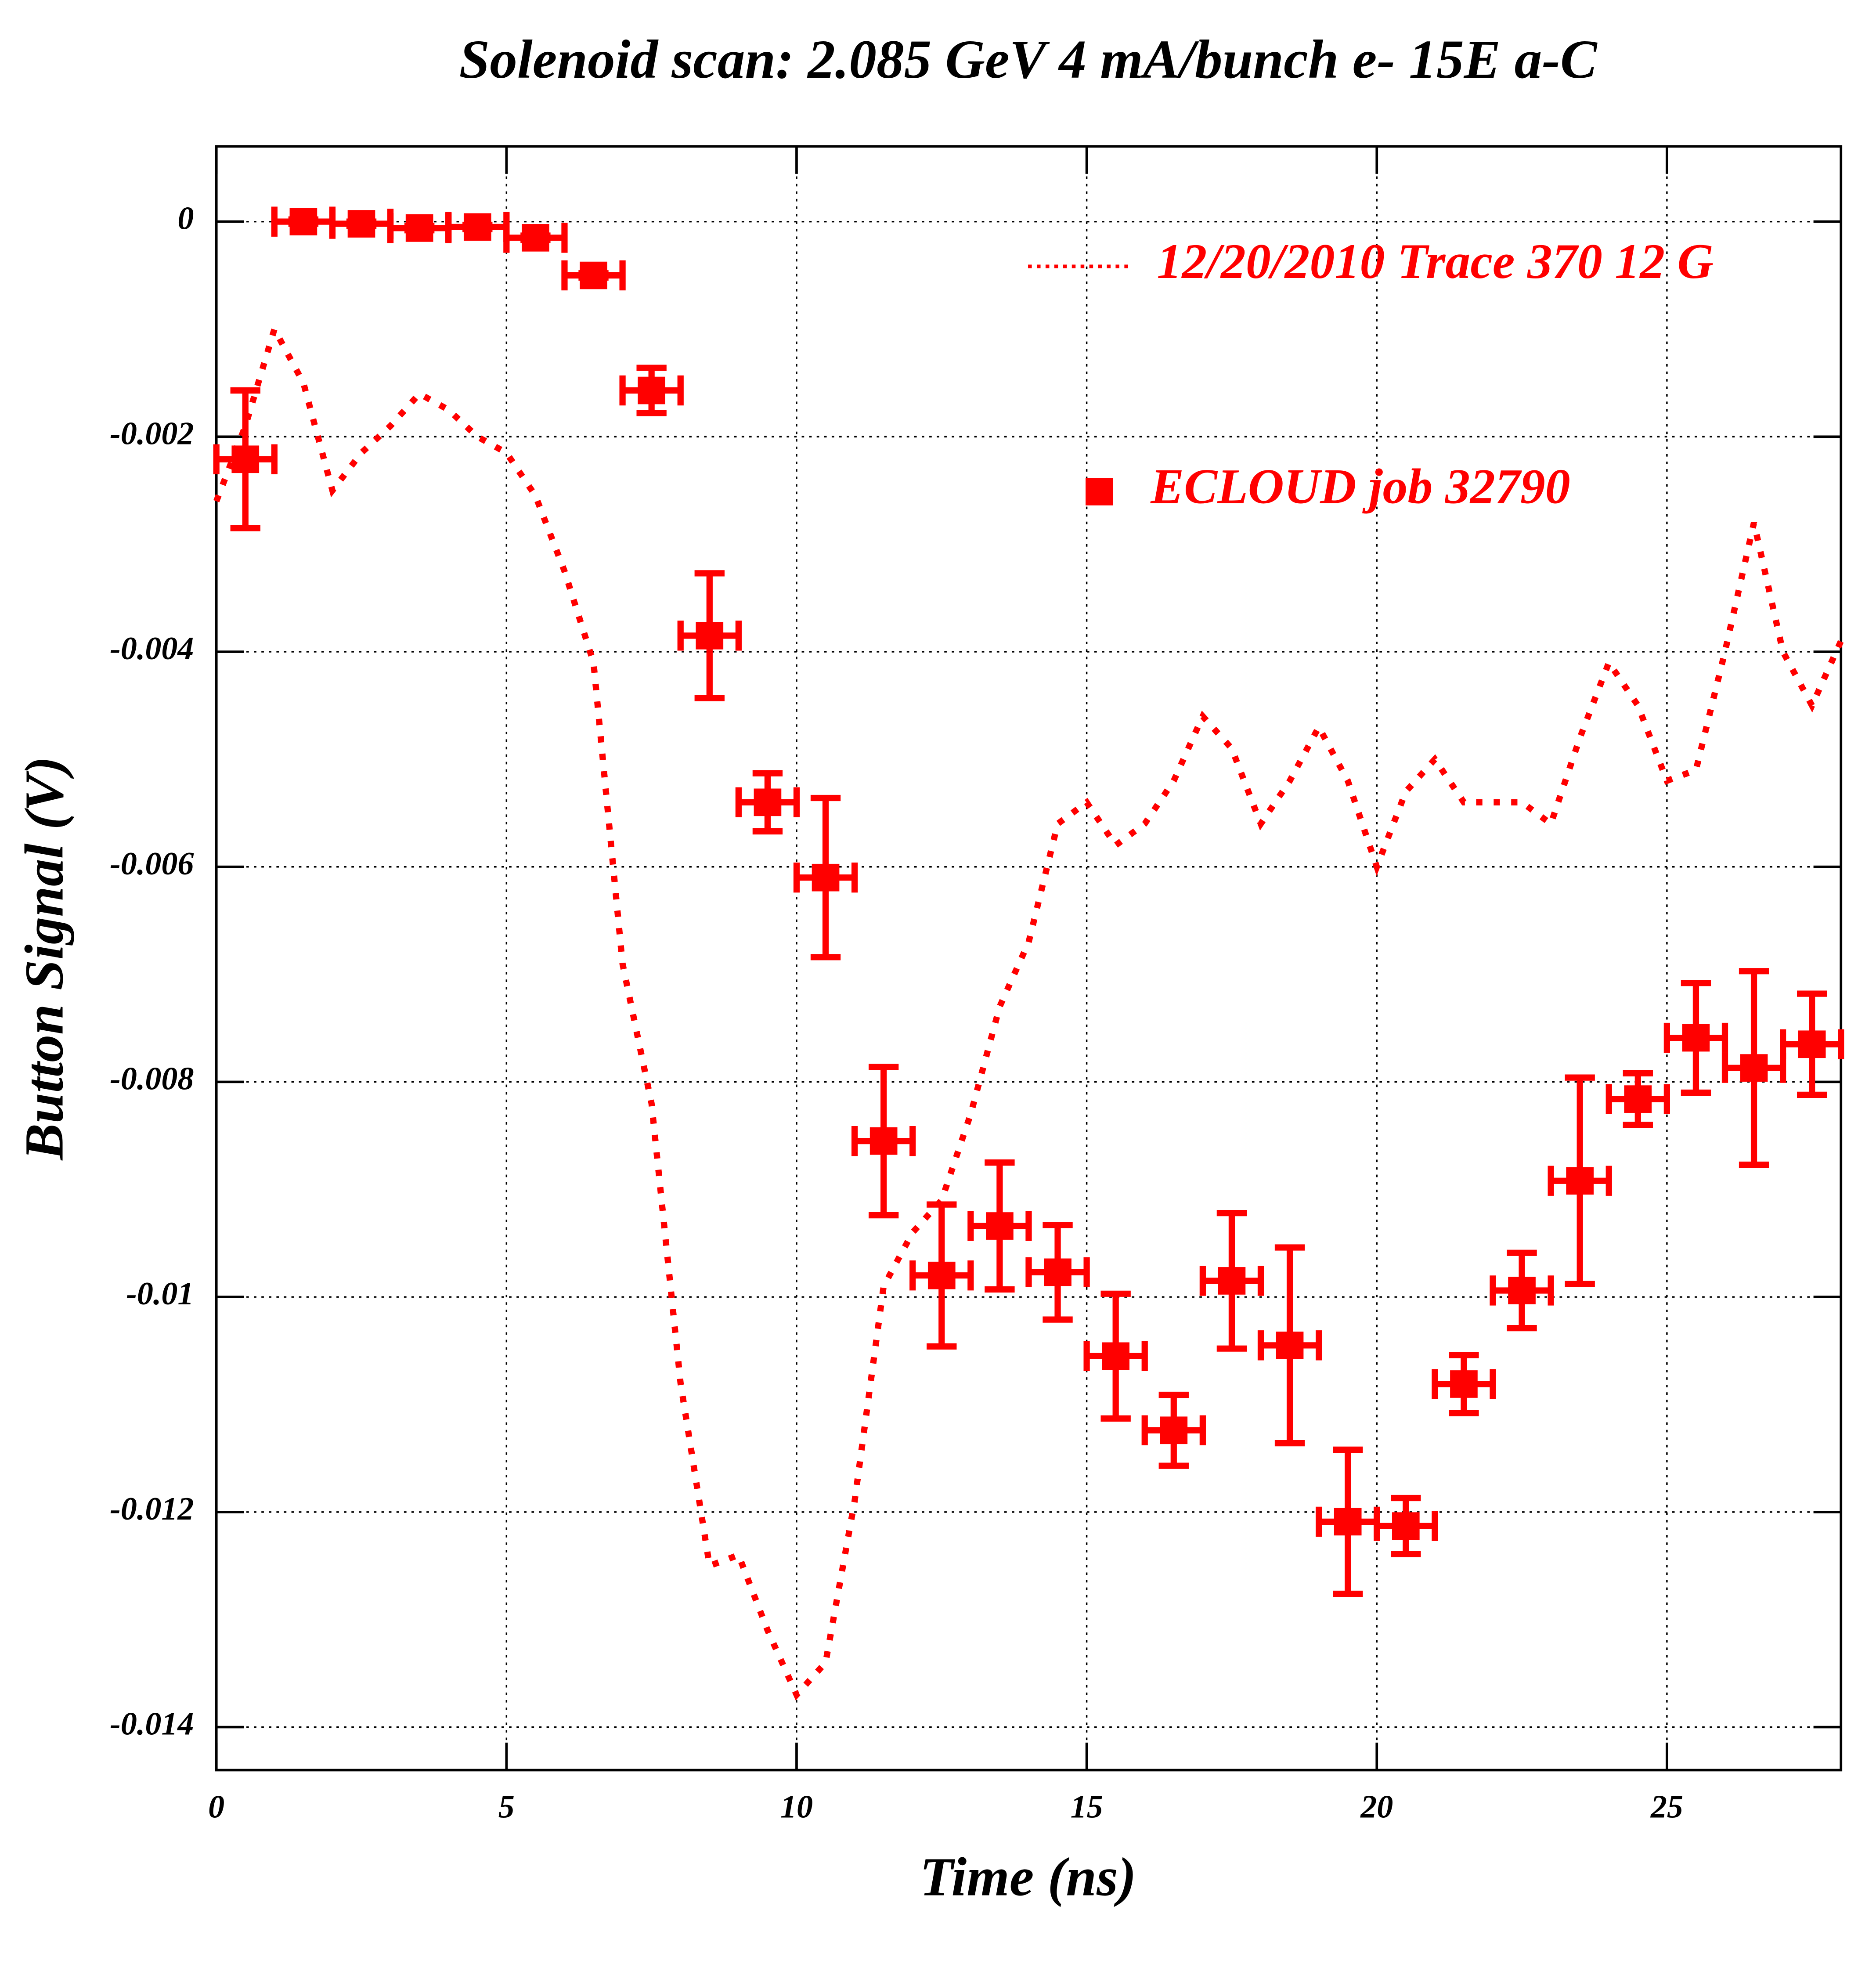  I want to click on y-tick-label: -0.002, so click(152, 433).